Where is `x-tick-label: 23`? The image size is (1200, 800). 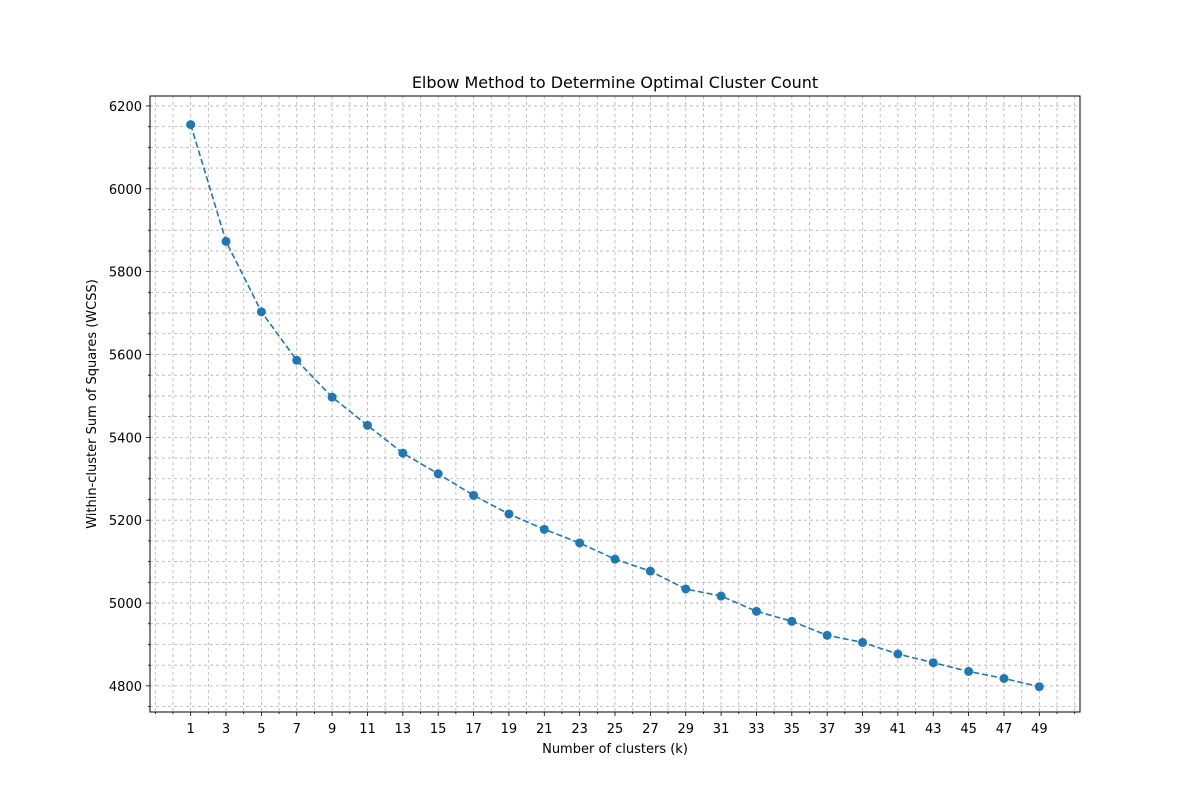
x-tick-label: 23 is located at coordinates (579, 729).